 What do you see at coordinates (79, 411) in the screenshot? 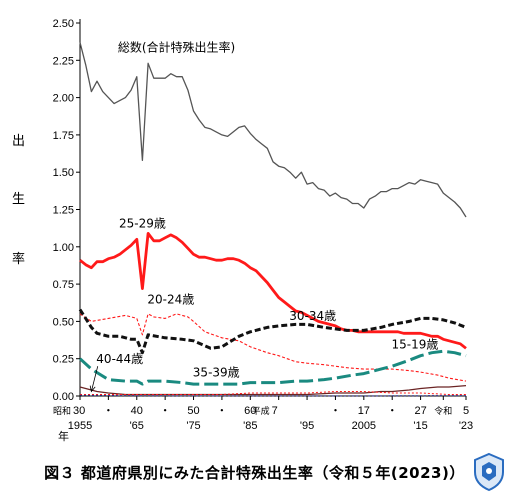
I see `x-tick-label: 30` at bounding box center [79, 411].